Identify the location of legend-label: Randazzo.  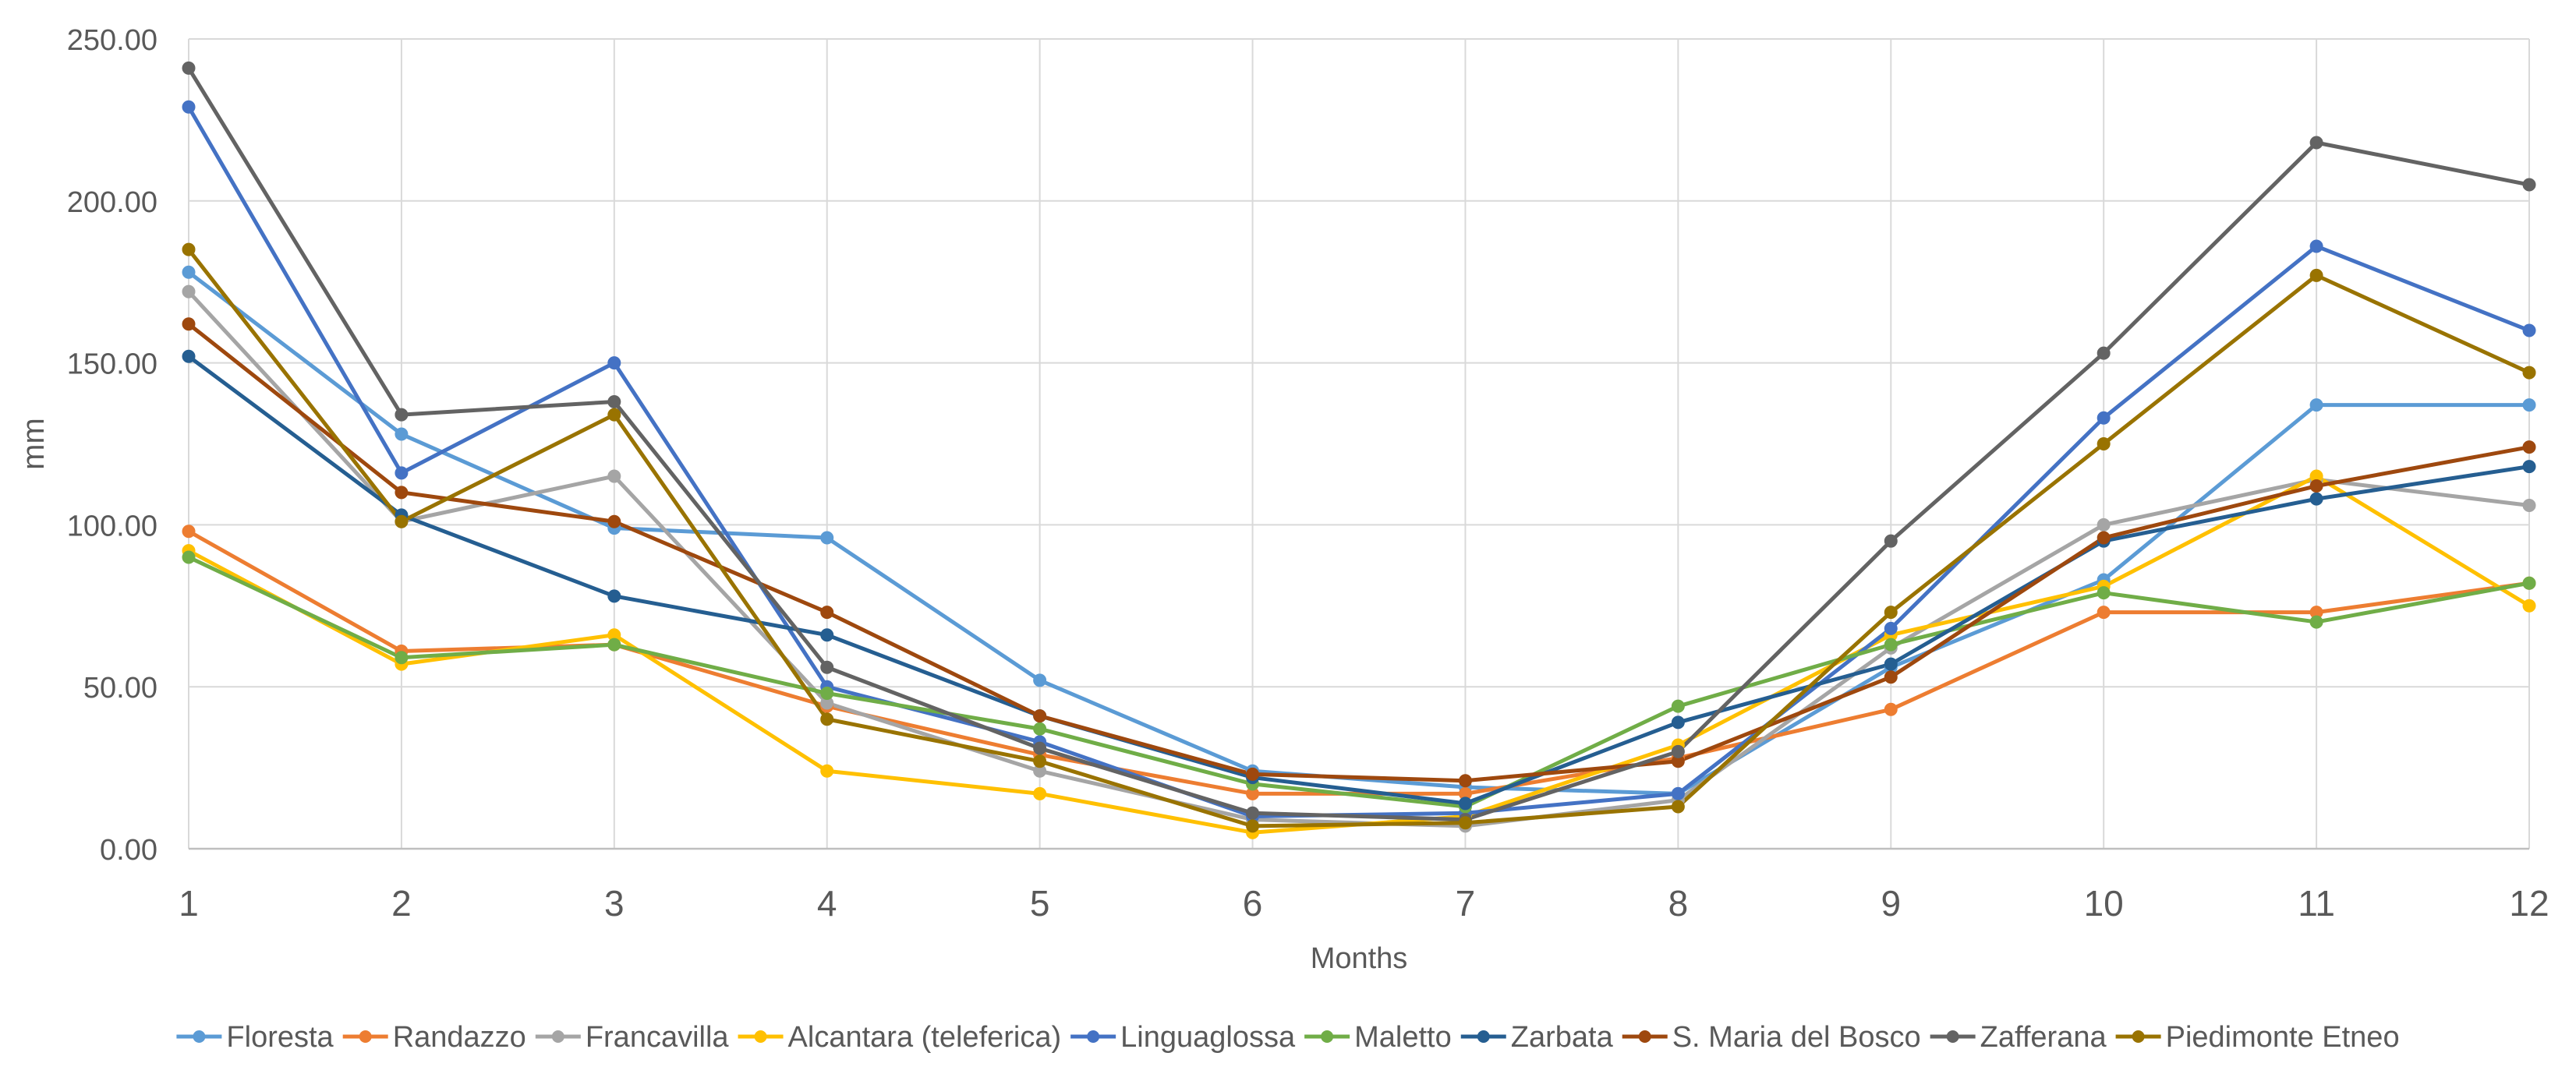
(459, 1037).